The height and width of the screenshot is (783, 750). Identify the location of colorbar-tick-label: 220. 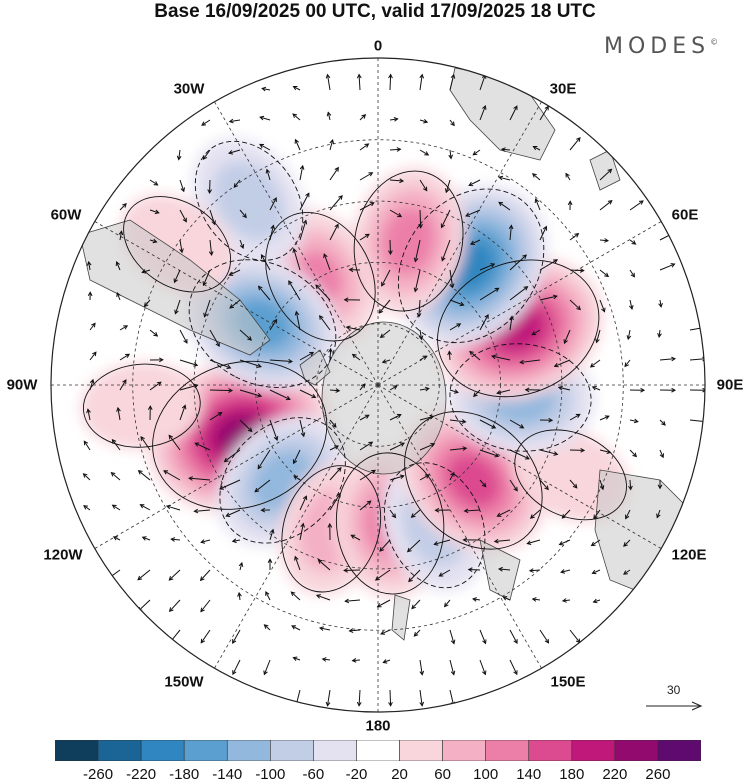
(615, 774).